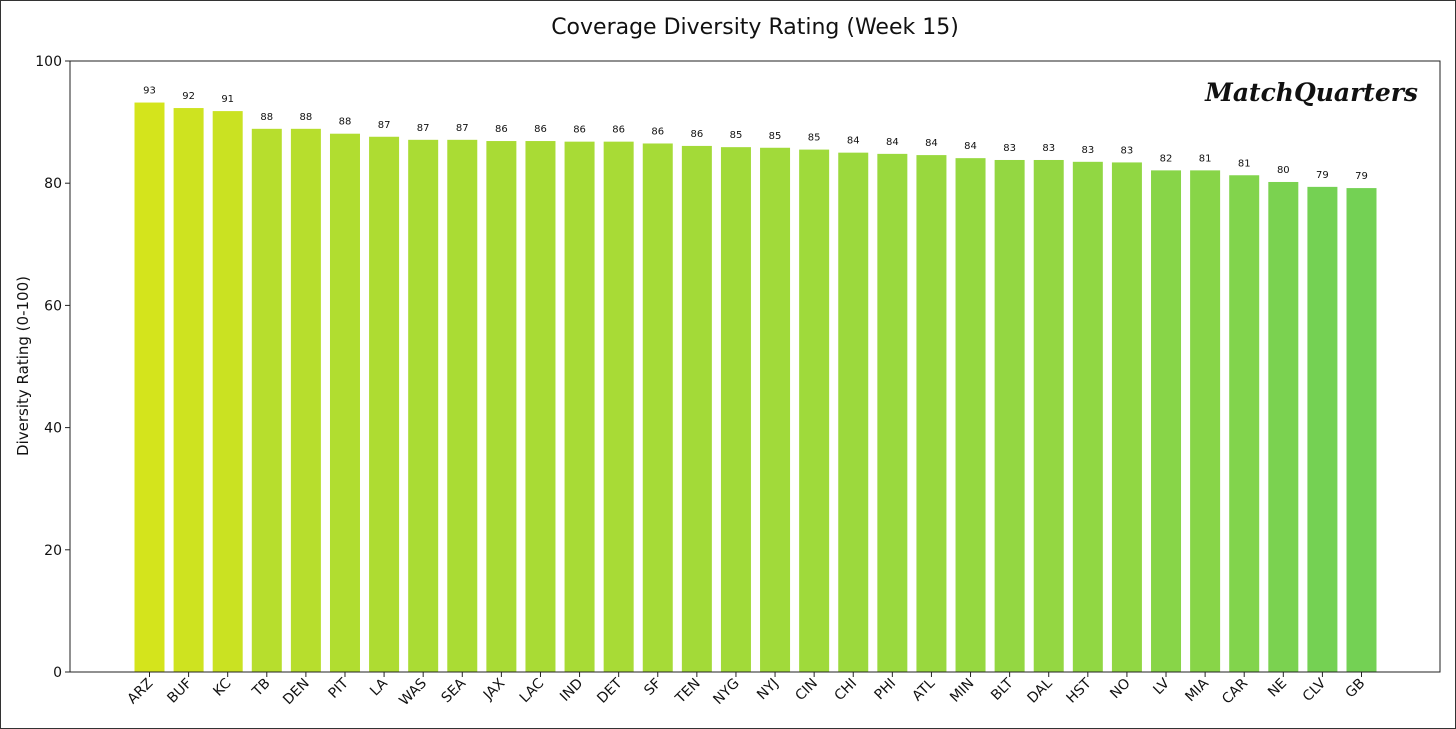 Image resolution: width=1456 pixels, height=729 pixels. Describe the element at coordinates (384, 125) in the screenshot. I see `value-label-la: 87` at that location.